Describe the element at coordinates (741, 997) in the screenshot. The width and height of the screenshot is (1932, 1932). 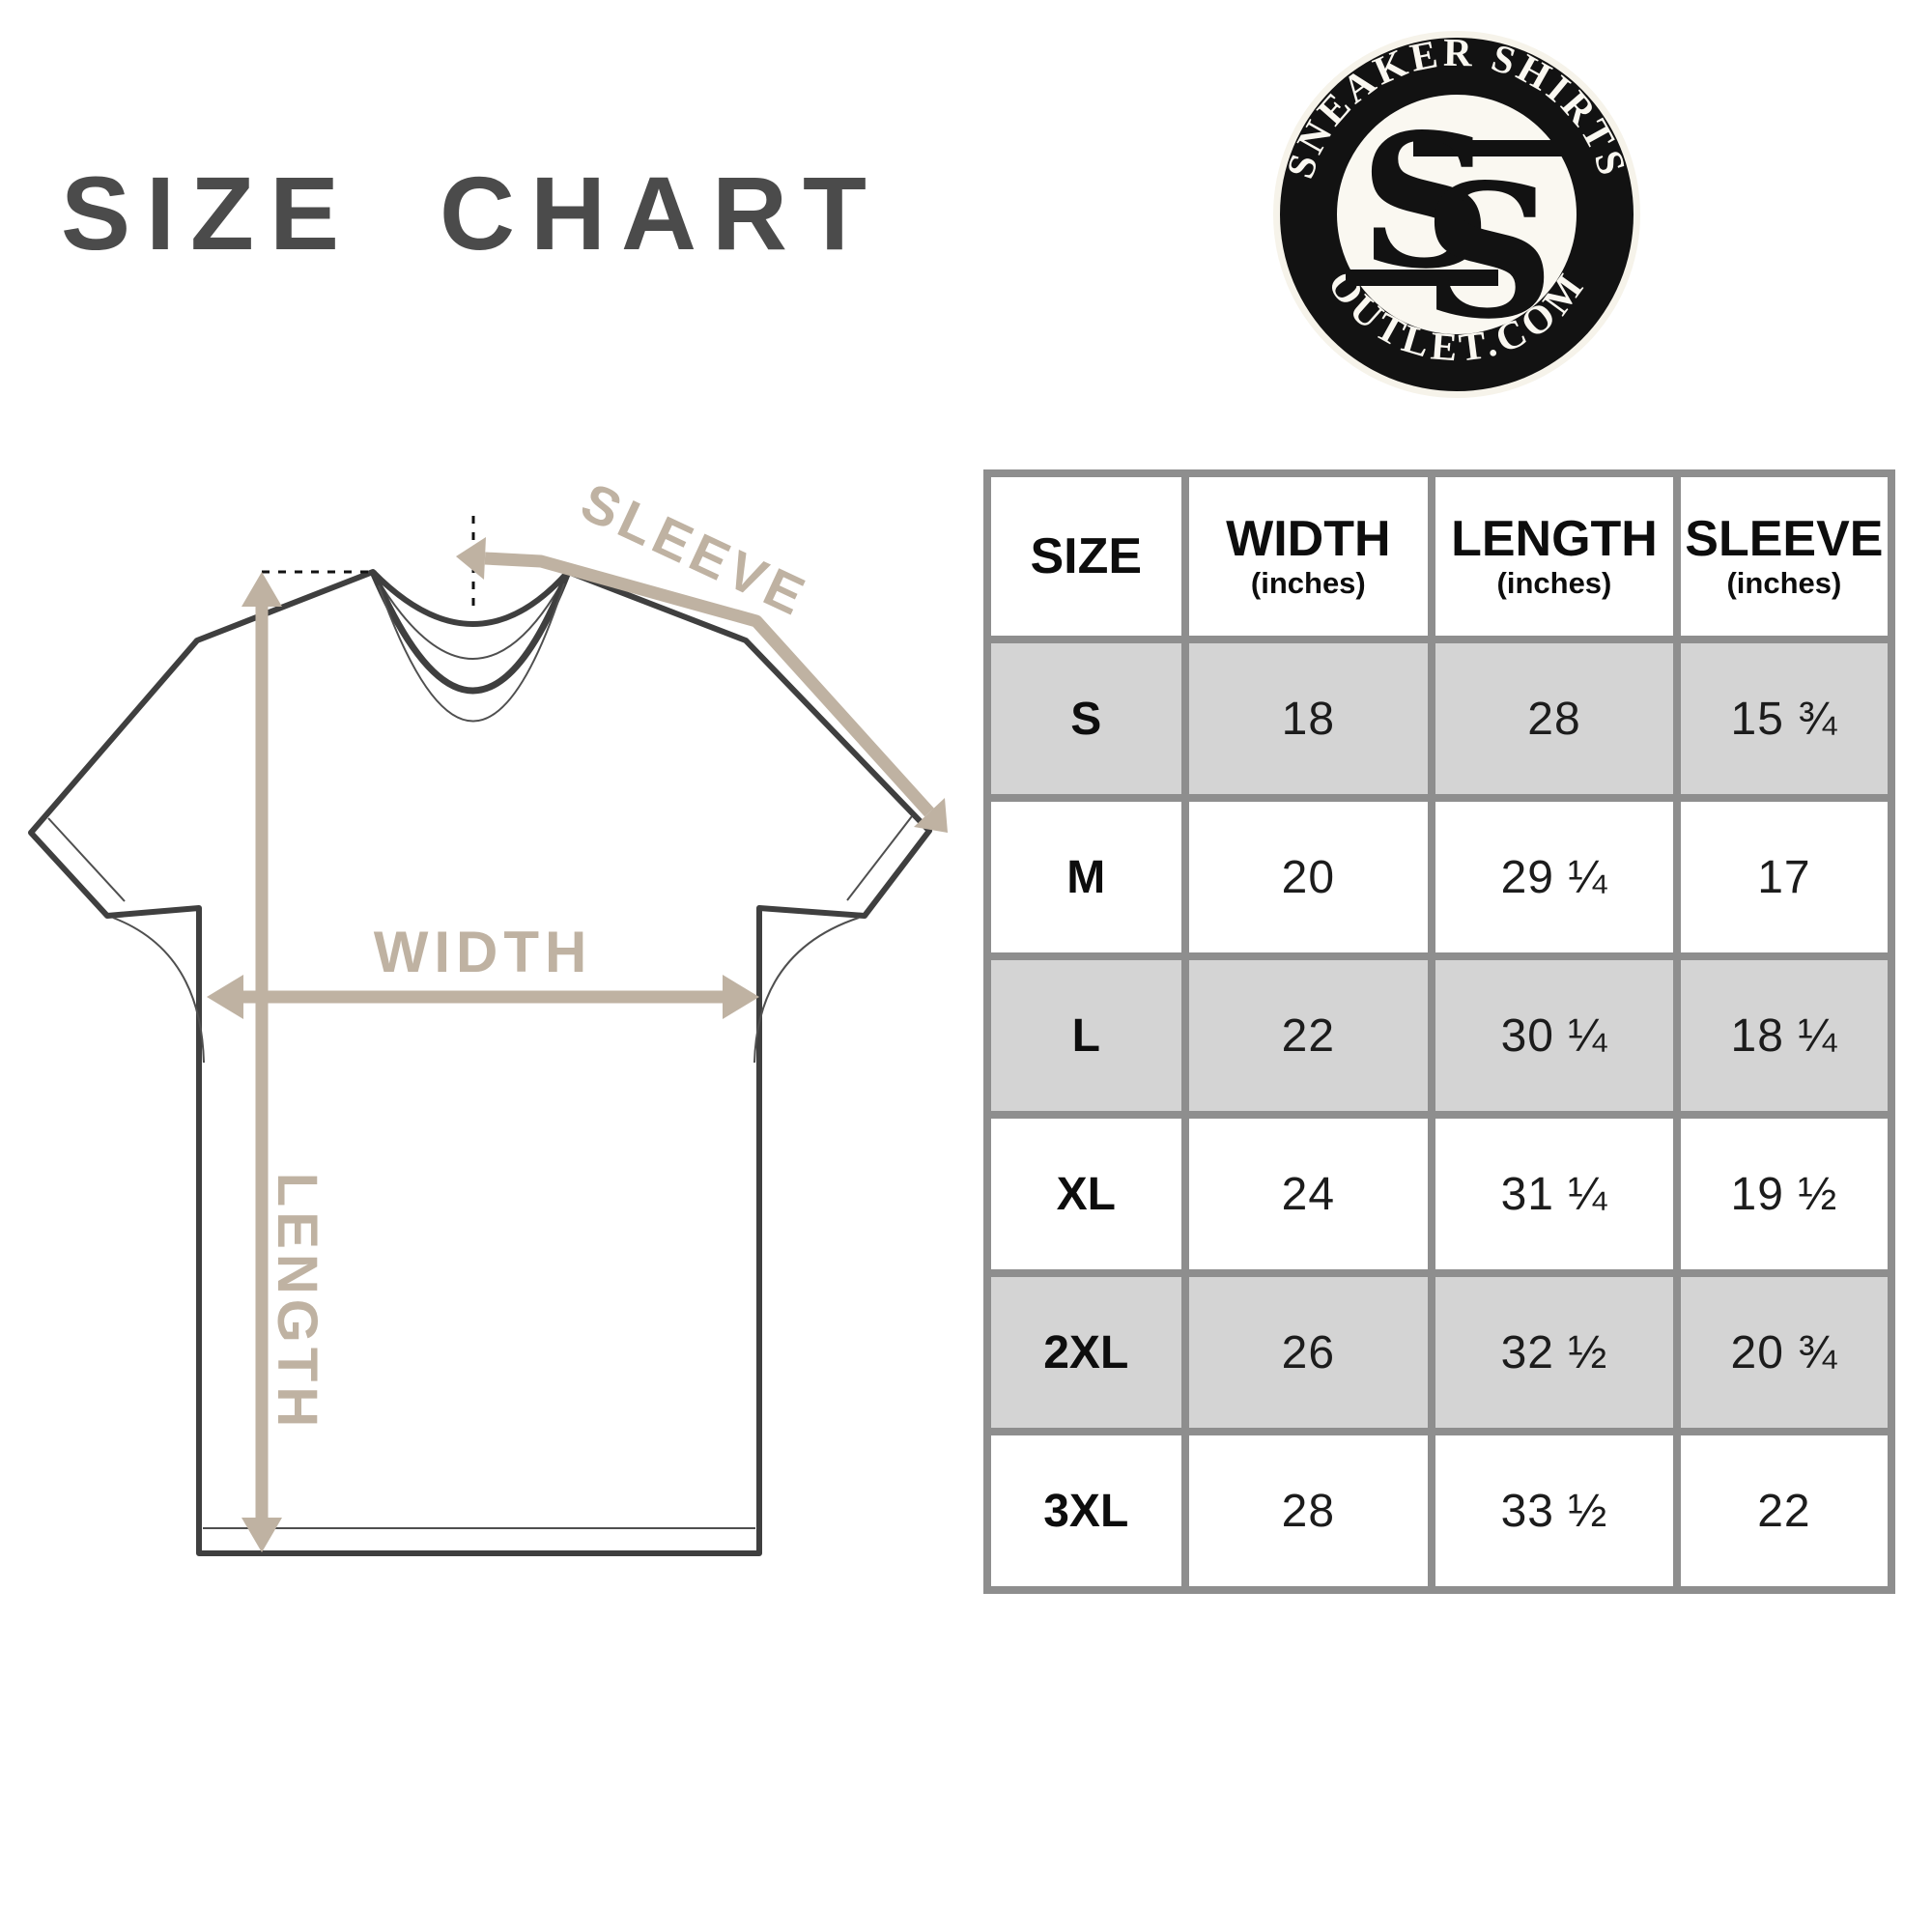
I see `width-arrow-right-head` at that location.